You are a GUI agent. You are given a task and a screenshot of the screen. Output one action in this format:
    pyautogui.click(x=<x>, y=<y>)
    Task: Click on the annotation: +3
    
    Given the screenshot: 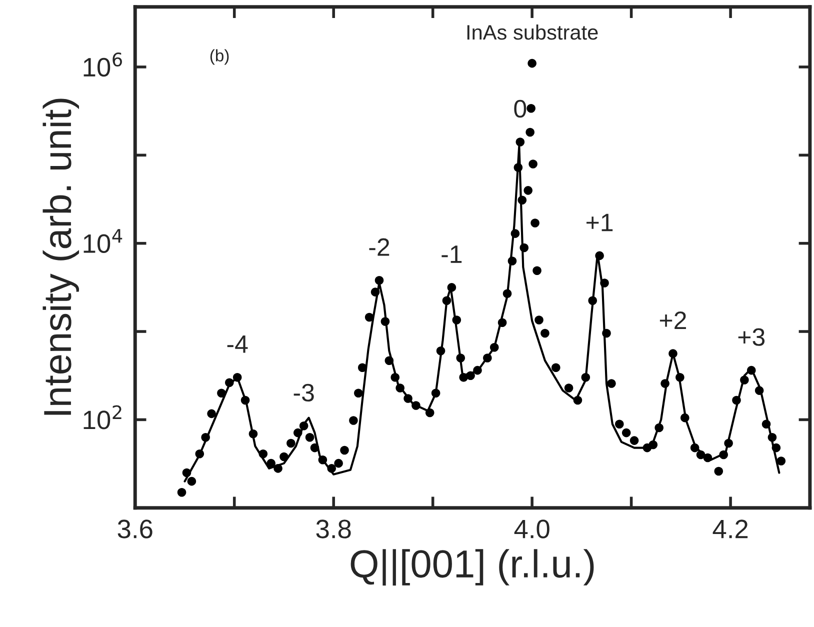 What is the action you would take?
    pyautogui.click(x=751, y=337)
    